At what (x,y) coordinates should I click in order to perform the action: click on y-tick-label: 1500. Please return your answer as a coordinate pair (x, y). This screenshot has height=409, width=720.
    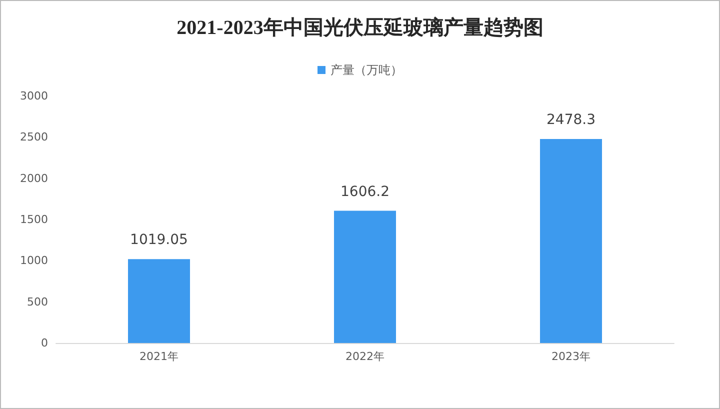
    Looking at the image, I should click on (34, 219).